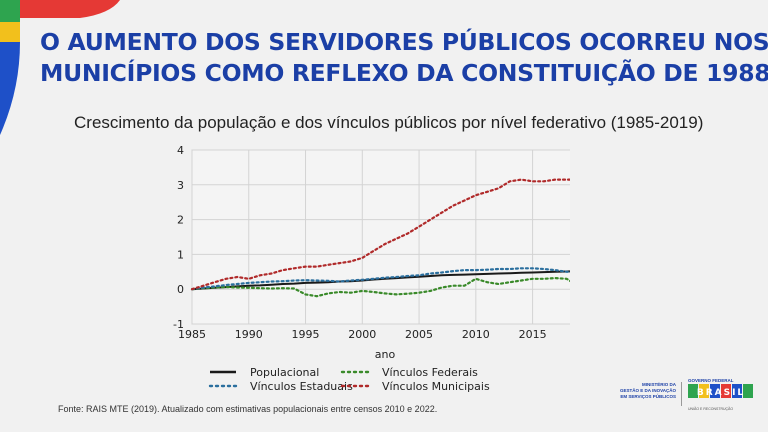  Describe the element at coordinates (180, 289) in the screenshot. I see `y-tick-label: 0` at that location.